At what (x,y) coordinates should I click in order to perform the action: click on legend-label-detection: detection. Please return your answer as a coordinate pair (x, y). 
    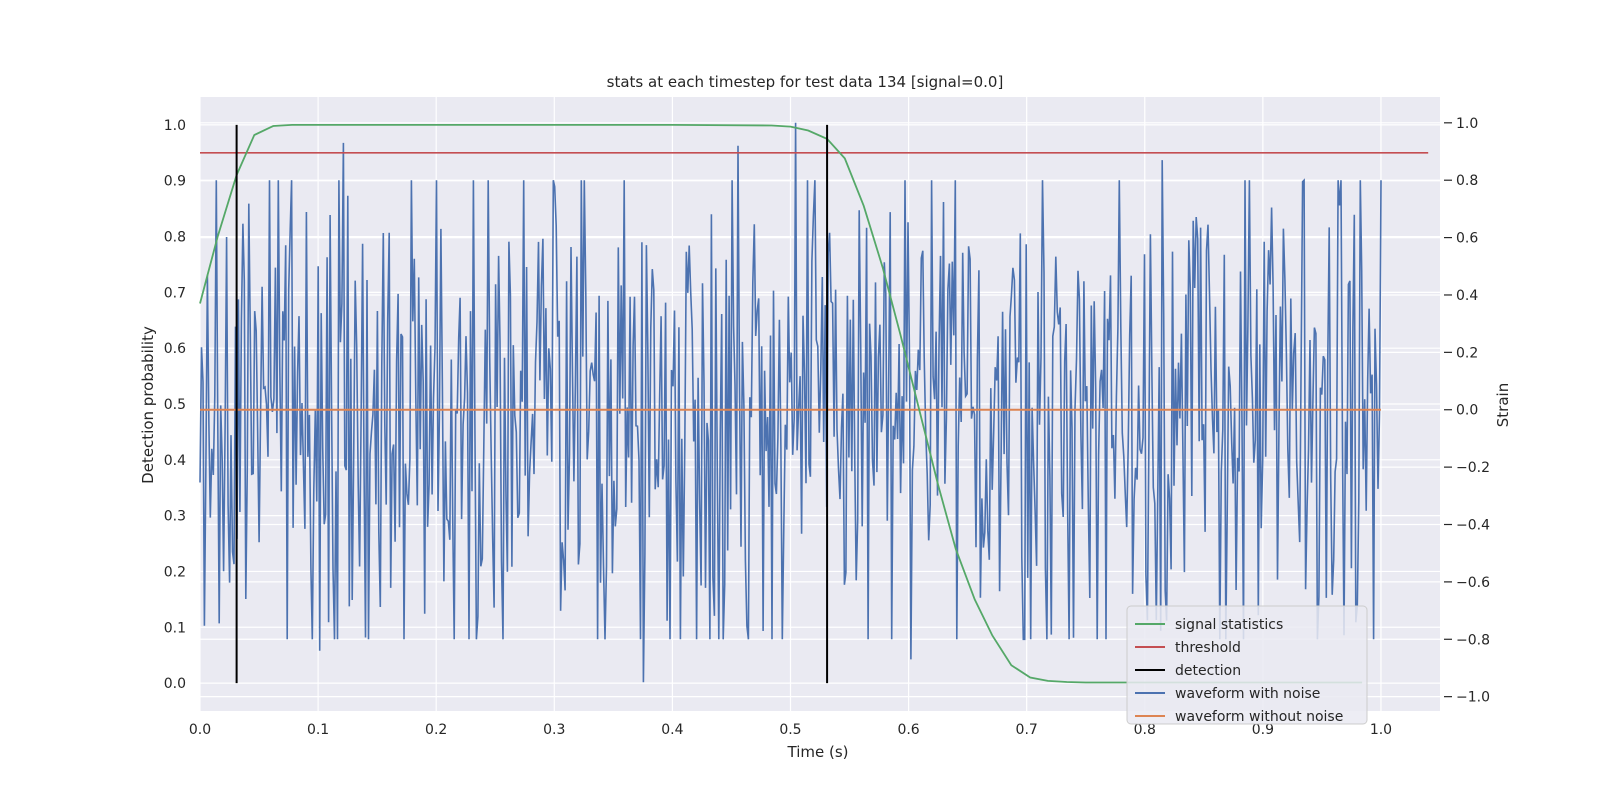
    Looking at the image, I should click on (1208, 671).